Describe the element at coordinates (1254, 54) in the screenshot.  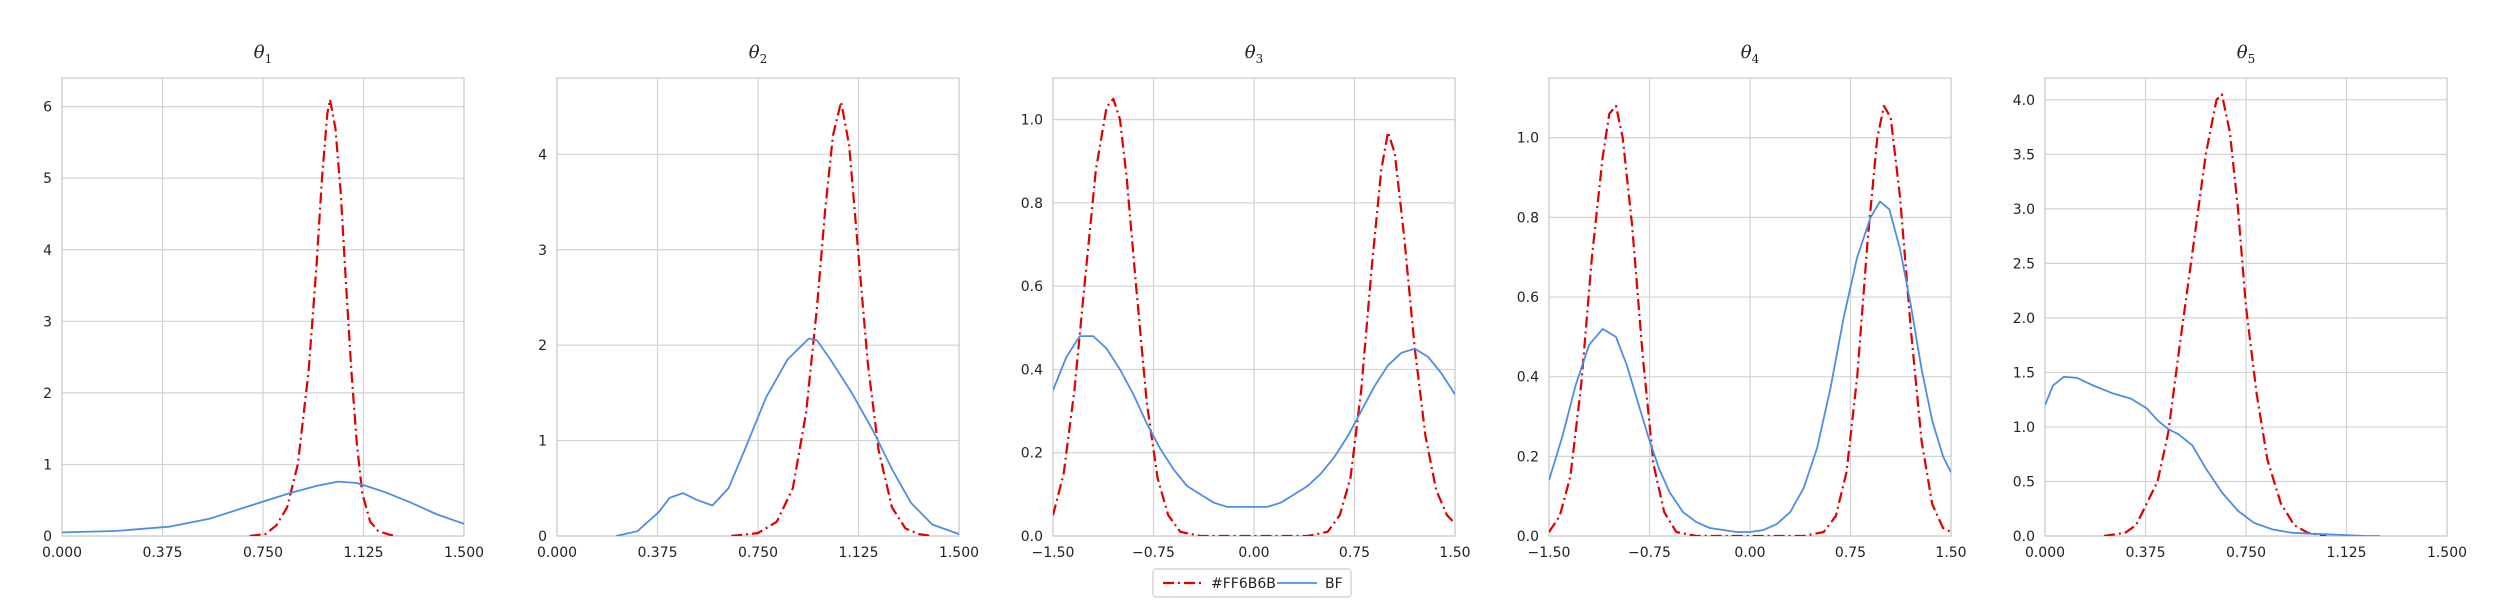
I see `panel-title: θ3` at that location.